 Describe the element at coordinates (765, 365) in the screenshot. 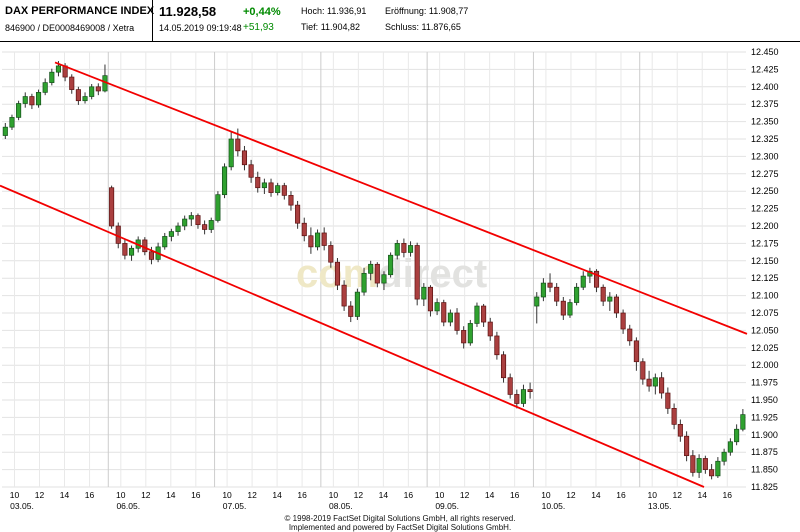

I see `y-axis-label: 12.000` at that location.